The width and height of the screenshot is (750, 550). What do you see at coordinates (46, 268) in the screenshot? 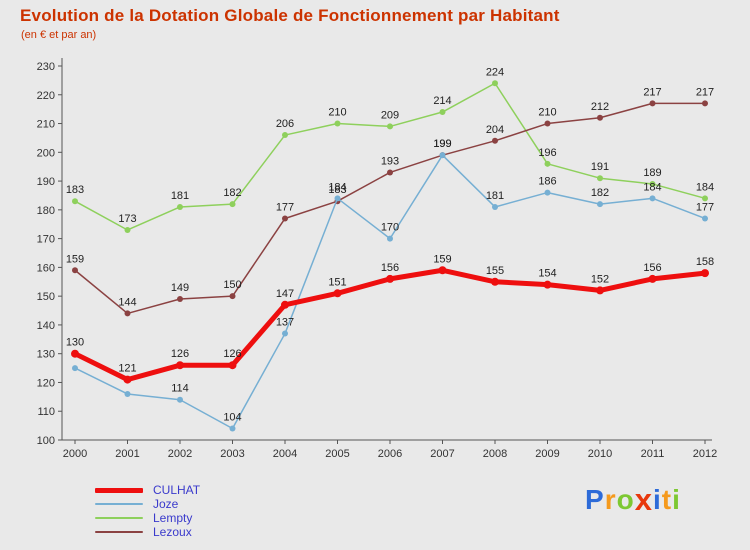
I see `svg-text: 160` at bounding box center [46, 268].